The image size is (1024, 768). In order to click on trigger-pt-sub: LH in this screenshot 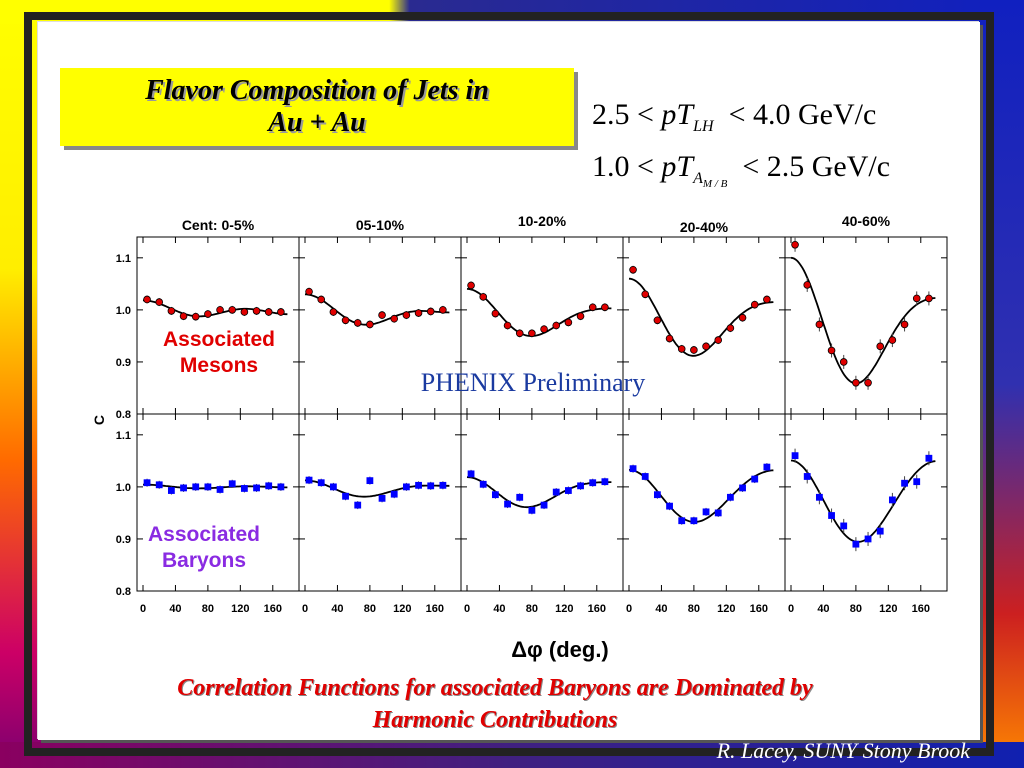, I will do `click(703, 126)`.